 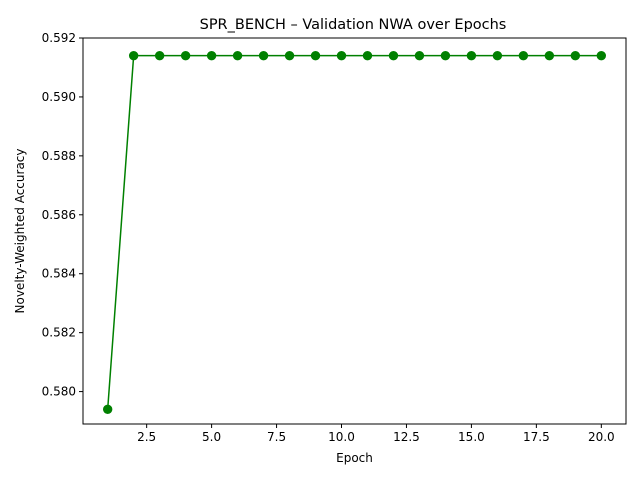 I want to click on y-tick-label: 0.592, so click(x=59, y=38).